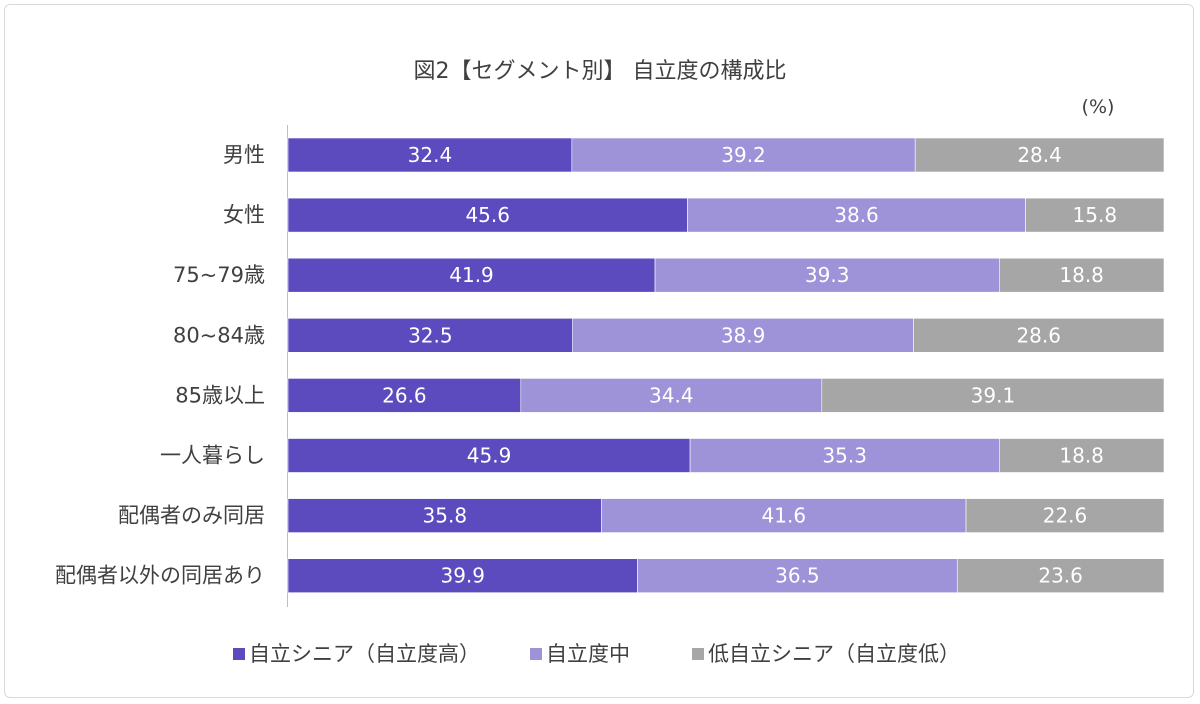 The height and width of the screenshot is (704, 1200). Describe the element at coordinates (212, 456) in the screenshot. I see `category-label: 一人暮らし` at that location.